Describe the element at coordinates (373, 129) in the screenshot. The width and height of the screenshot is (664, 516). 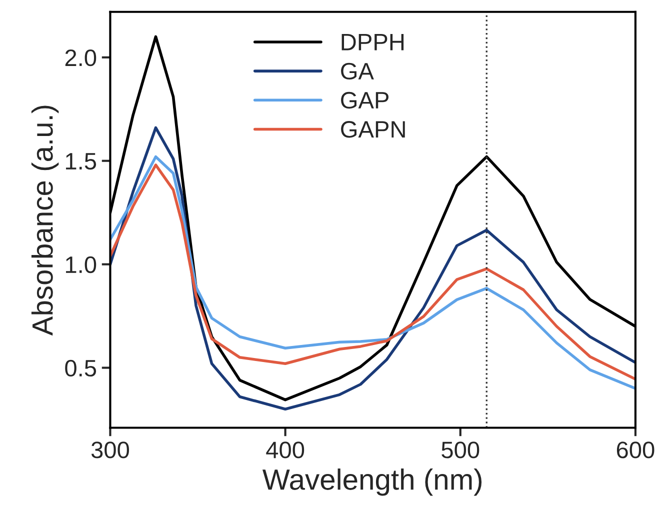
I see `legend-label: GAPN` at that location.